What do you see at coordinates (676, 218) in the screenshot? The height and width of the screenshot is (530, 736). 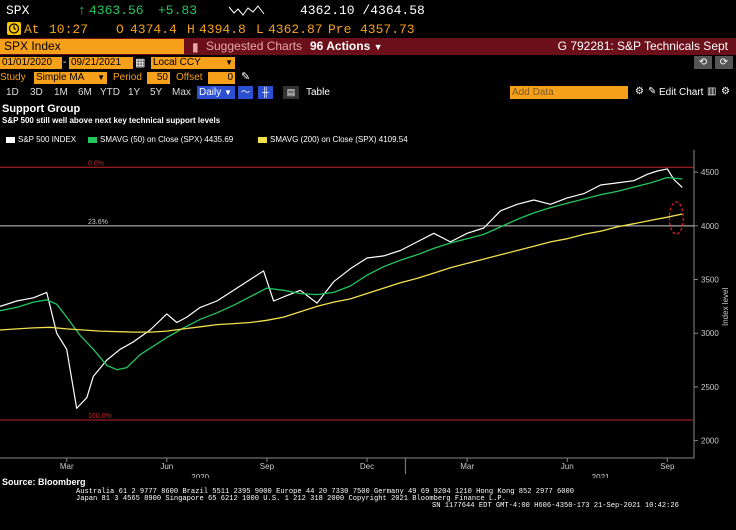 I see `highlight-ellipse` at bounding box center [676, 218].